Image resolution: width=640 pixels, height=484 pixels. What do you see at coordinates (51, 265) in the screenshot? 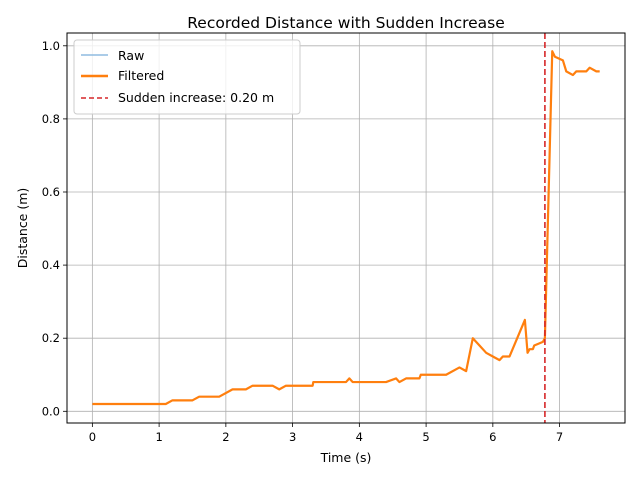
I see `y-tick-label: 0.4` at bounding box center [51, 265].